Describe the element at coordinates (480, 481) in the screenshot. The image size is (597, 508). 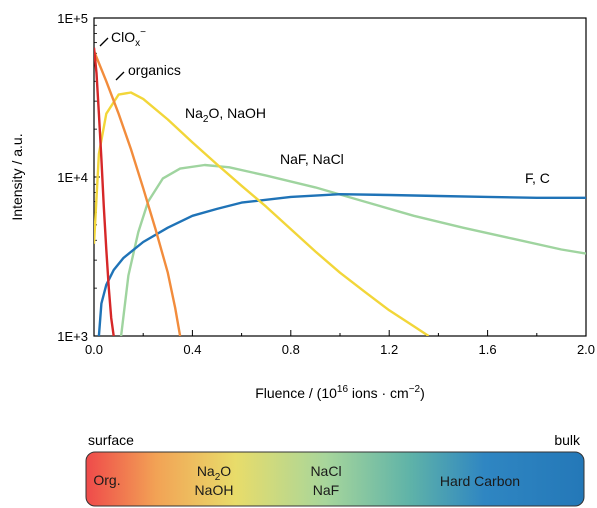
I see `segment-hard-carbon: Hard Carbon` at that location.